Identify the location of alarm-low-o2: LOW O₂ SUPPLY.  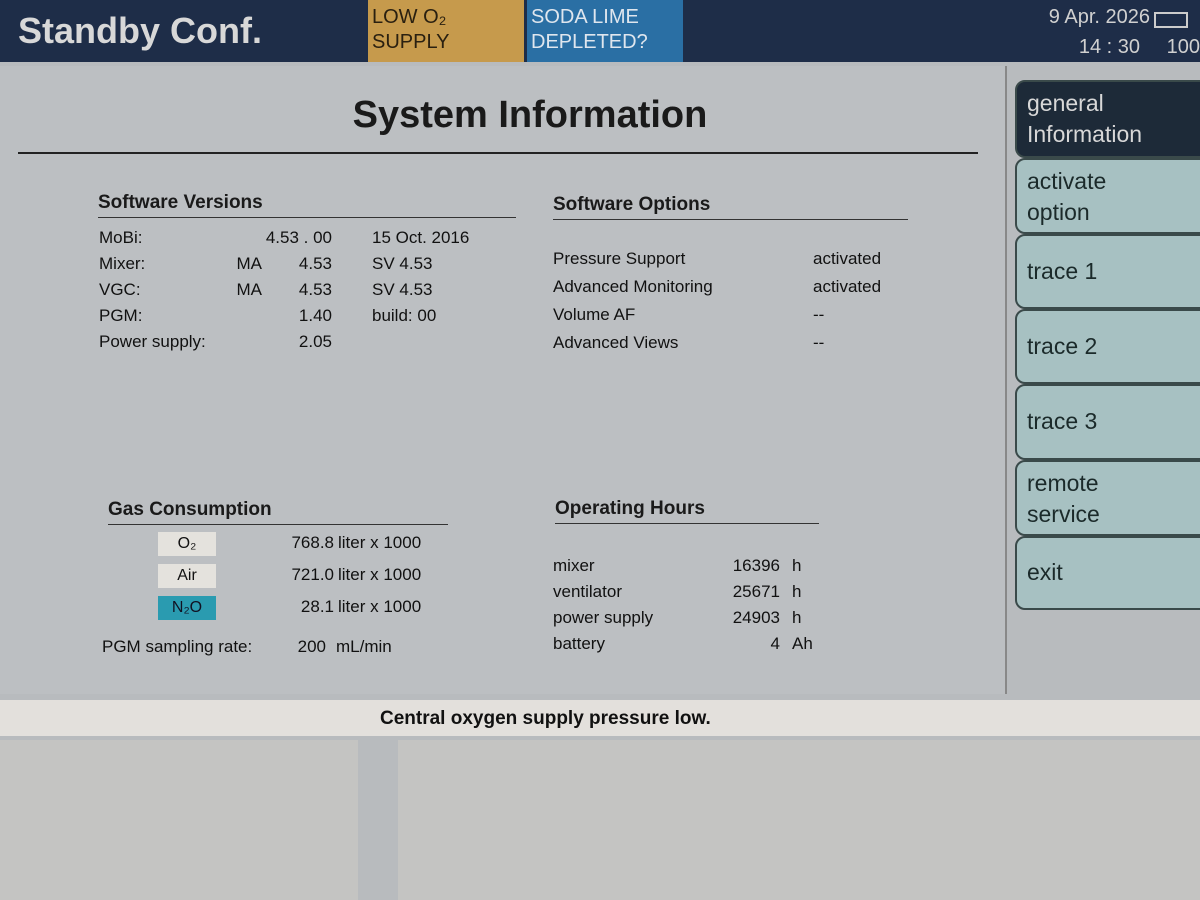
(446, 31).